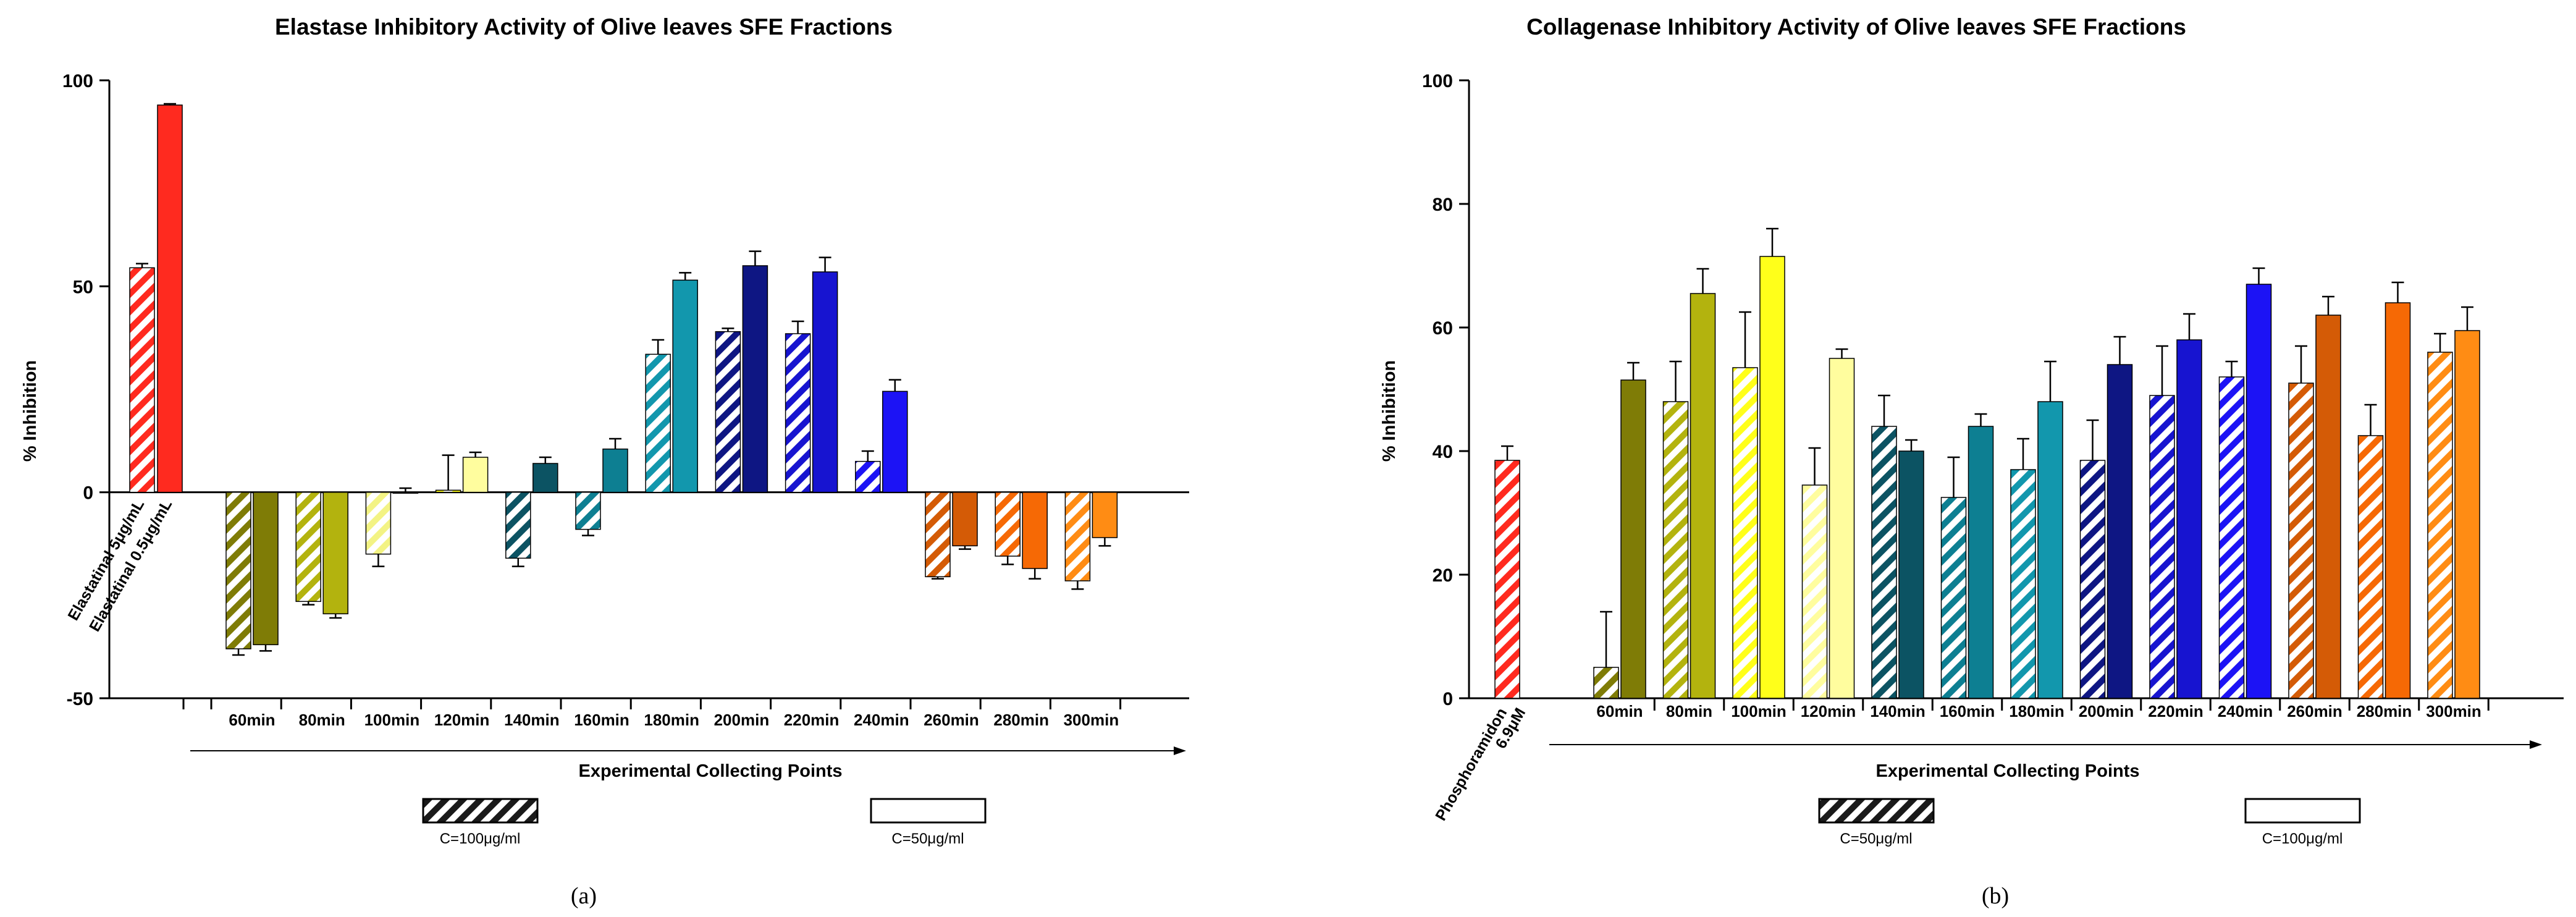 This screenshot has width=2576, height=917. I want to click on y-axis-label-a: % Inhibition, so click(30, 411).